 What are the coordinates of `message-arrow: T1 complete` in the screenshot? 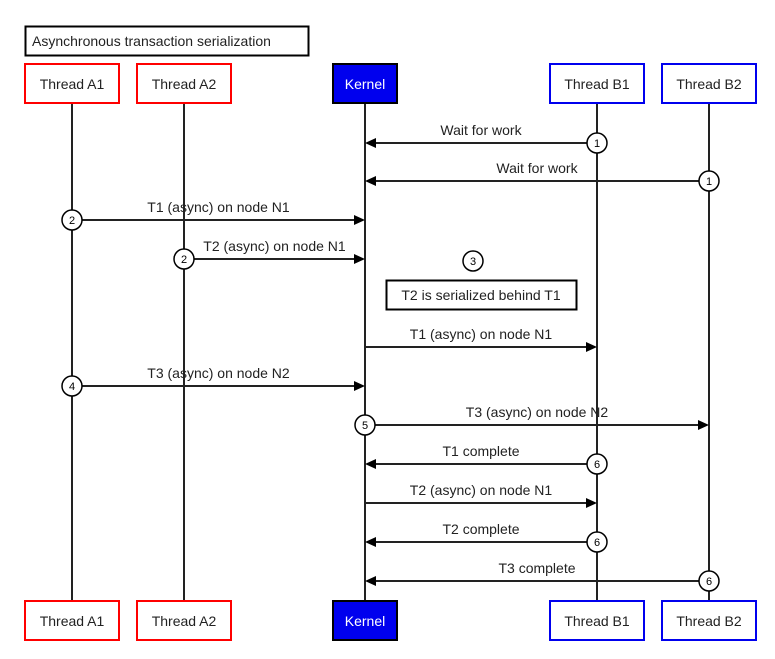 It's located at (481, 456).